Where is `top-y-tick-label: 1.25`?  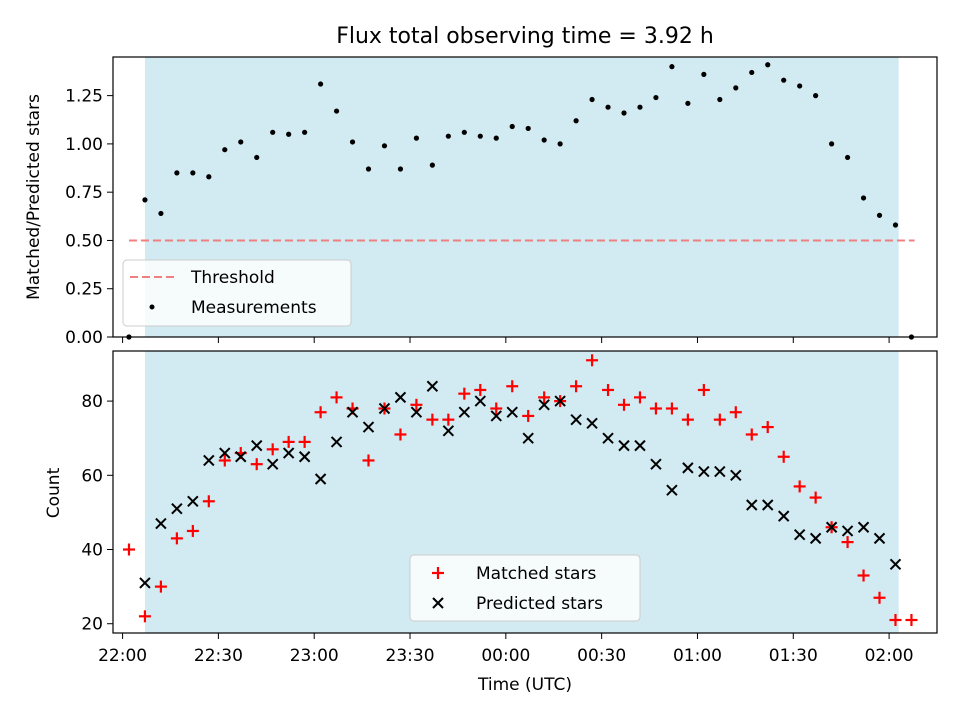
top-y-tick-label: 1.25 is located at coordinates (84, 97).